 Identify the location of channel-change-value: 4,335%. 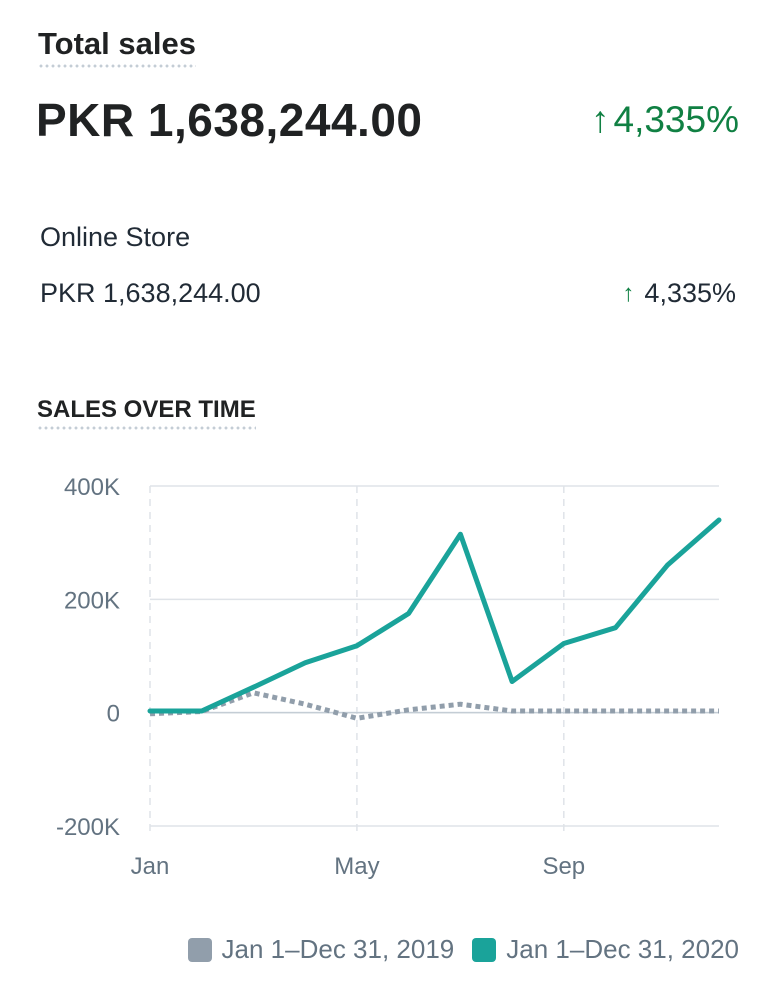
(690, 293).